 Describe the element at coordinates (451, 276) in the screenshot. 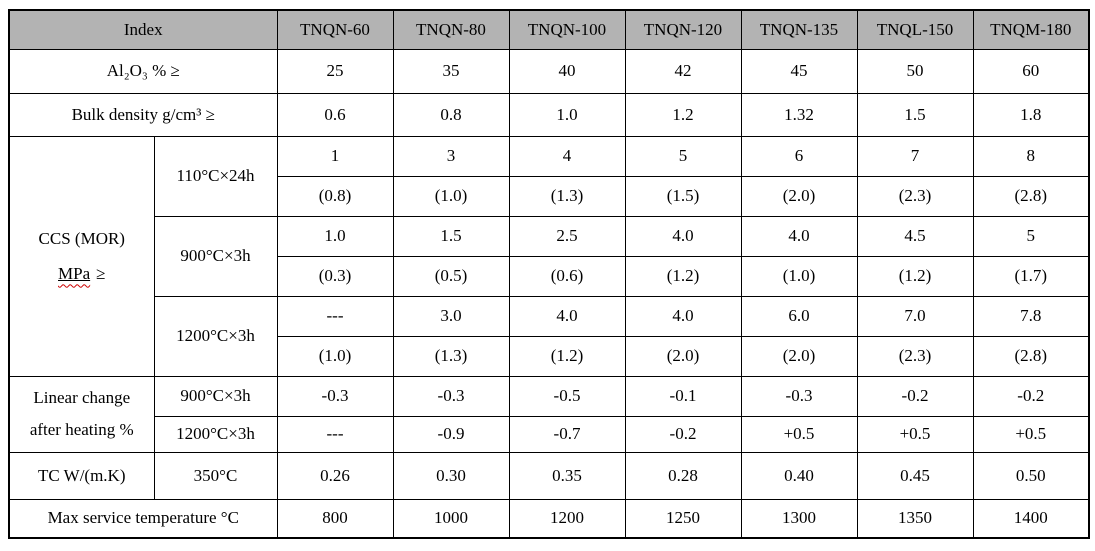

I see `data-cell: (0.5)` at that location.